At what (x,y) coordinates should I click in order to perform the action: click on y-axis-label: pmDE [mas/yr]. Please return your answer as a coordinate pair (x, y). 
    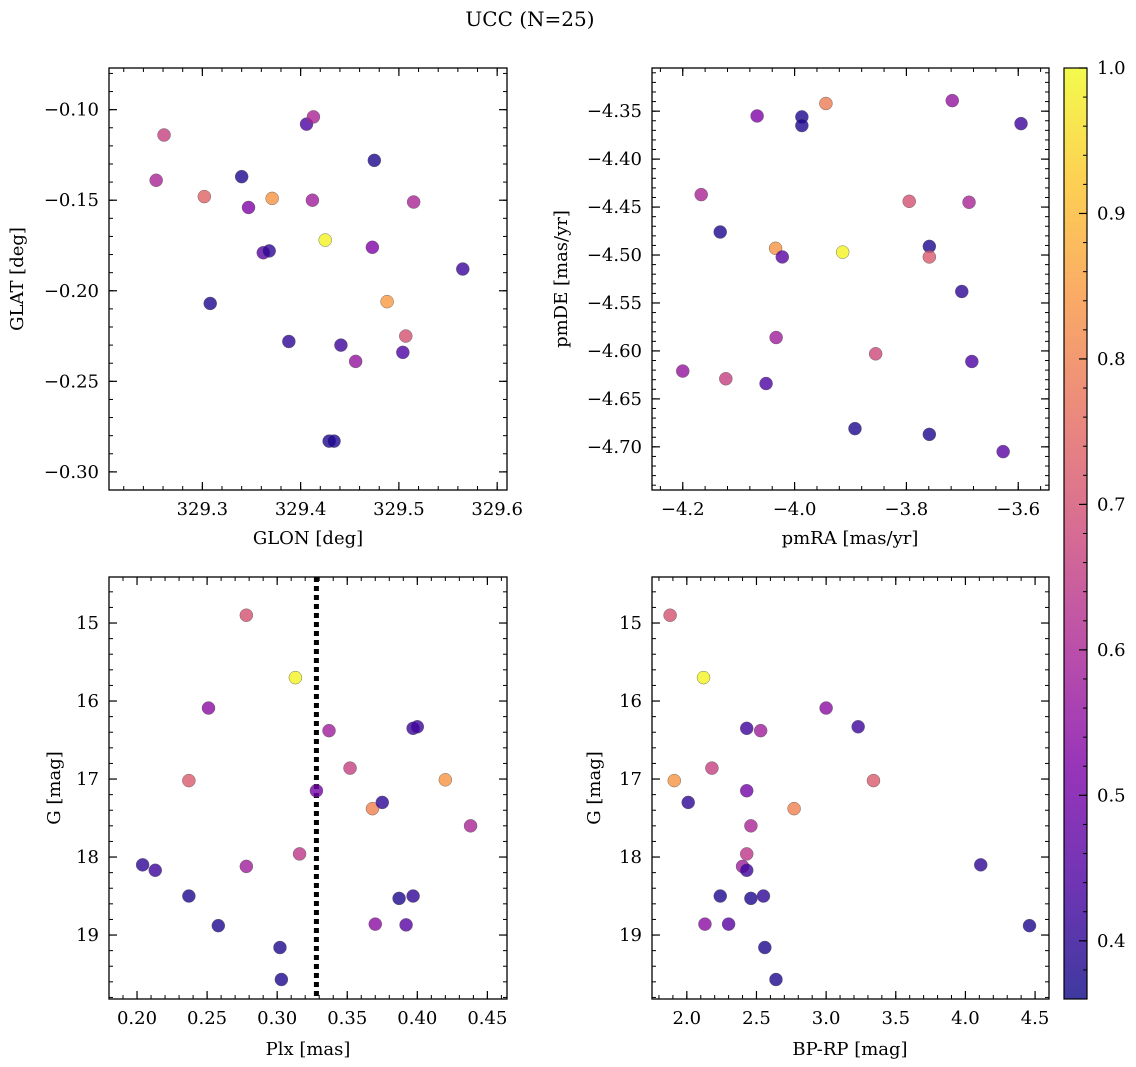
    Looking at the image, I should click on (561, 279).